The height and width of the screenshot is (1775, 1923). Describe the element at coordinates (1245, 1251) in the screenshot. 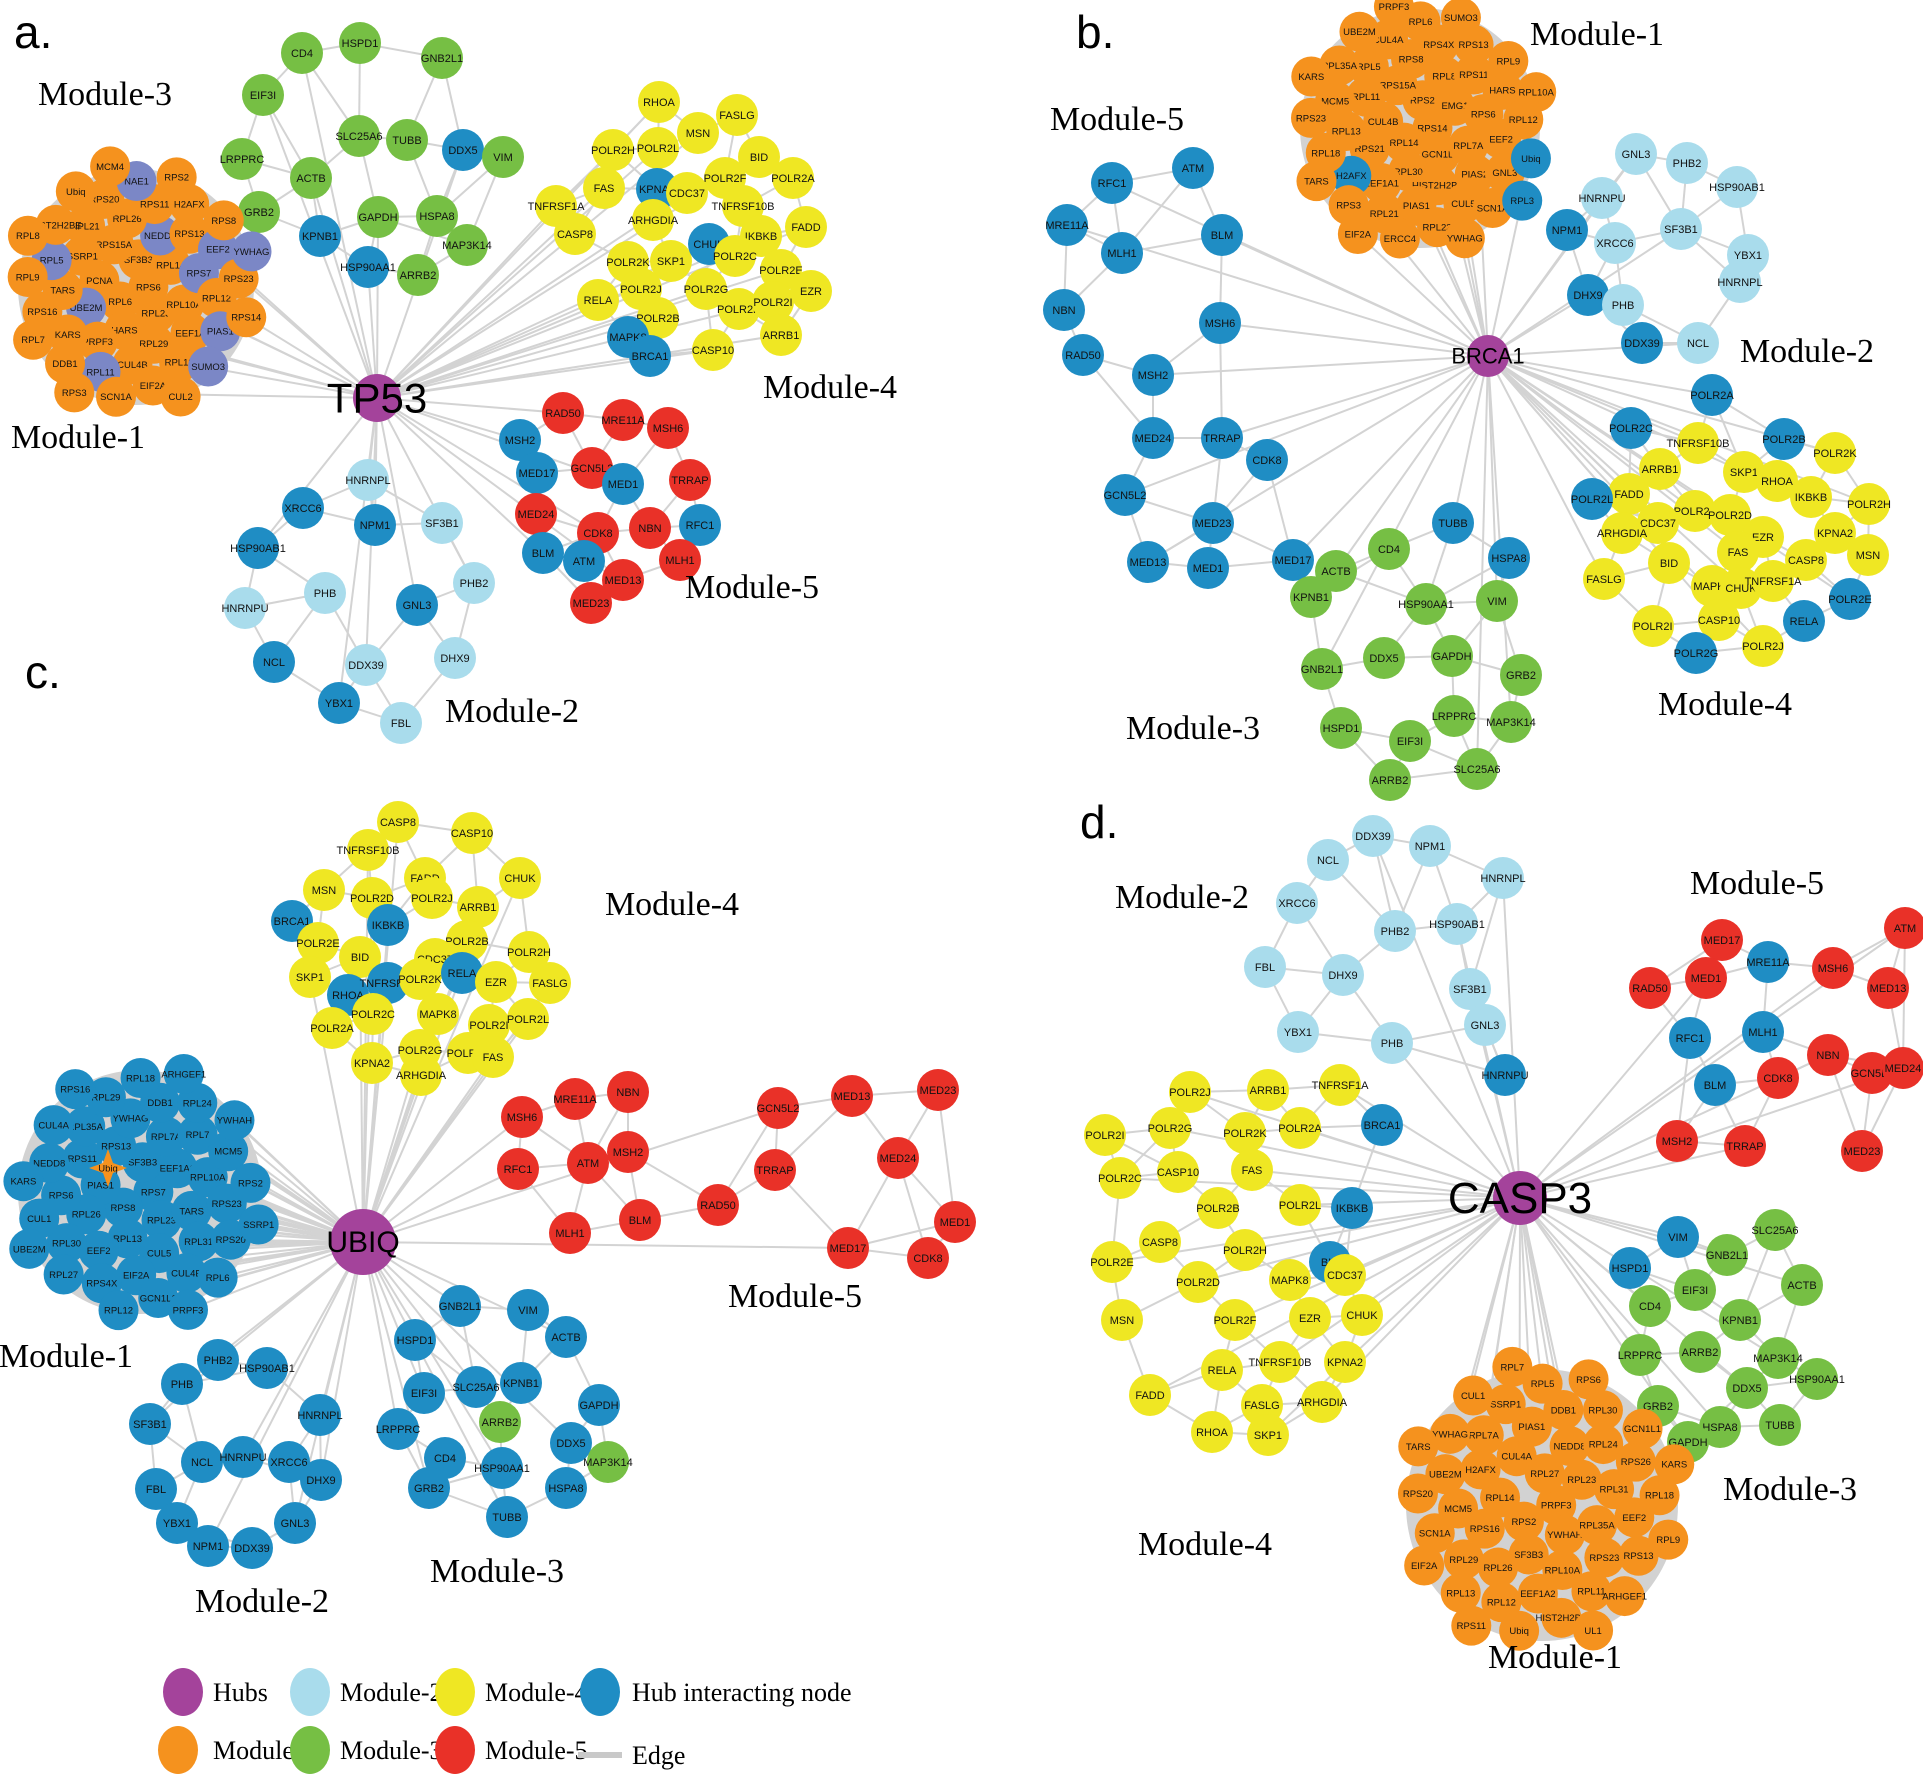

I see `node-label-POLR2H: POLR2H` at that location.